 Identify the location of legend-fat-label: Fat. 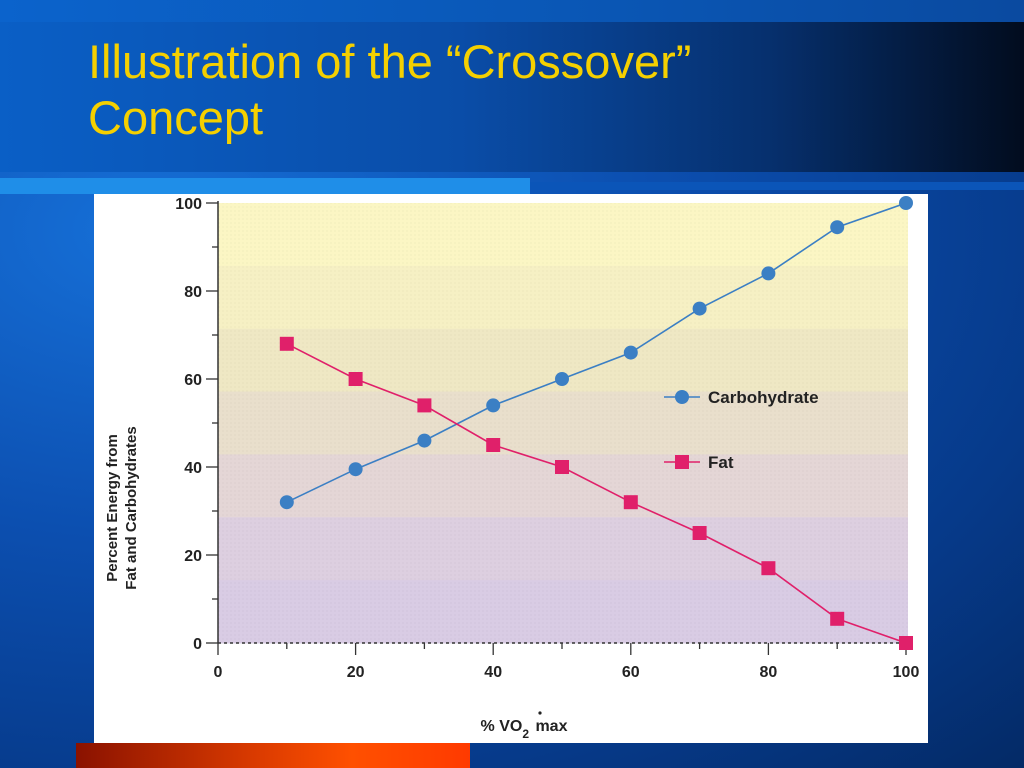
(721, 462).